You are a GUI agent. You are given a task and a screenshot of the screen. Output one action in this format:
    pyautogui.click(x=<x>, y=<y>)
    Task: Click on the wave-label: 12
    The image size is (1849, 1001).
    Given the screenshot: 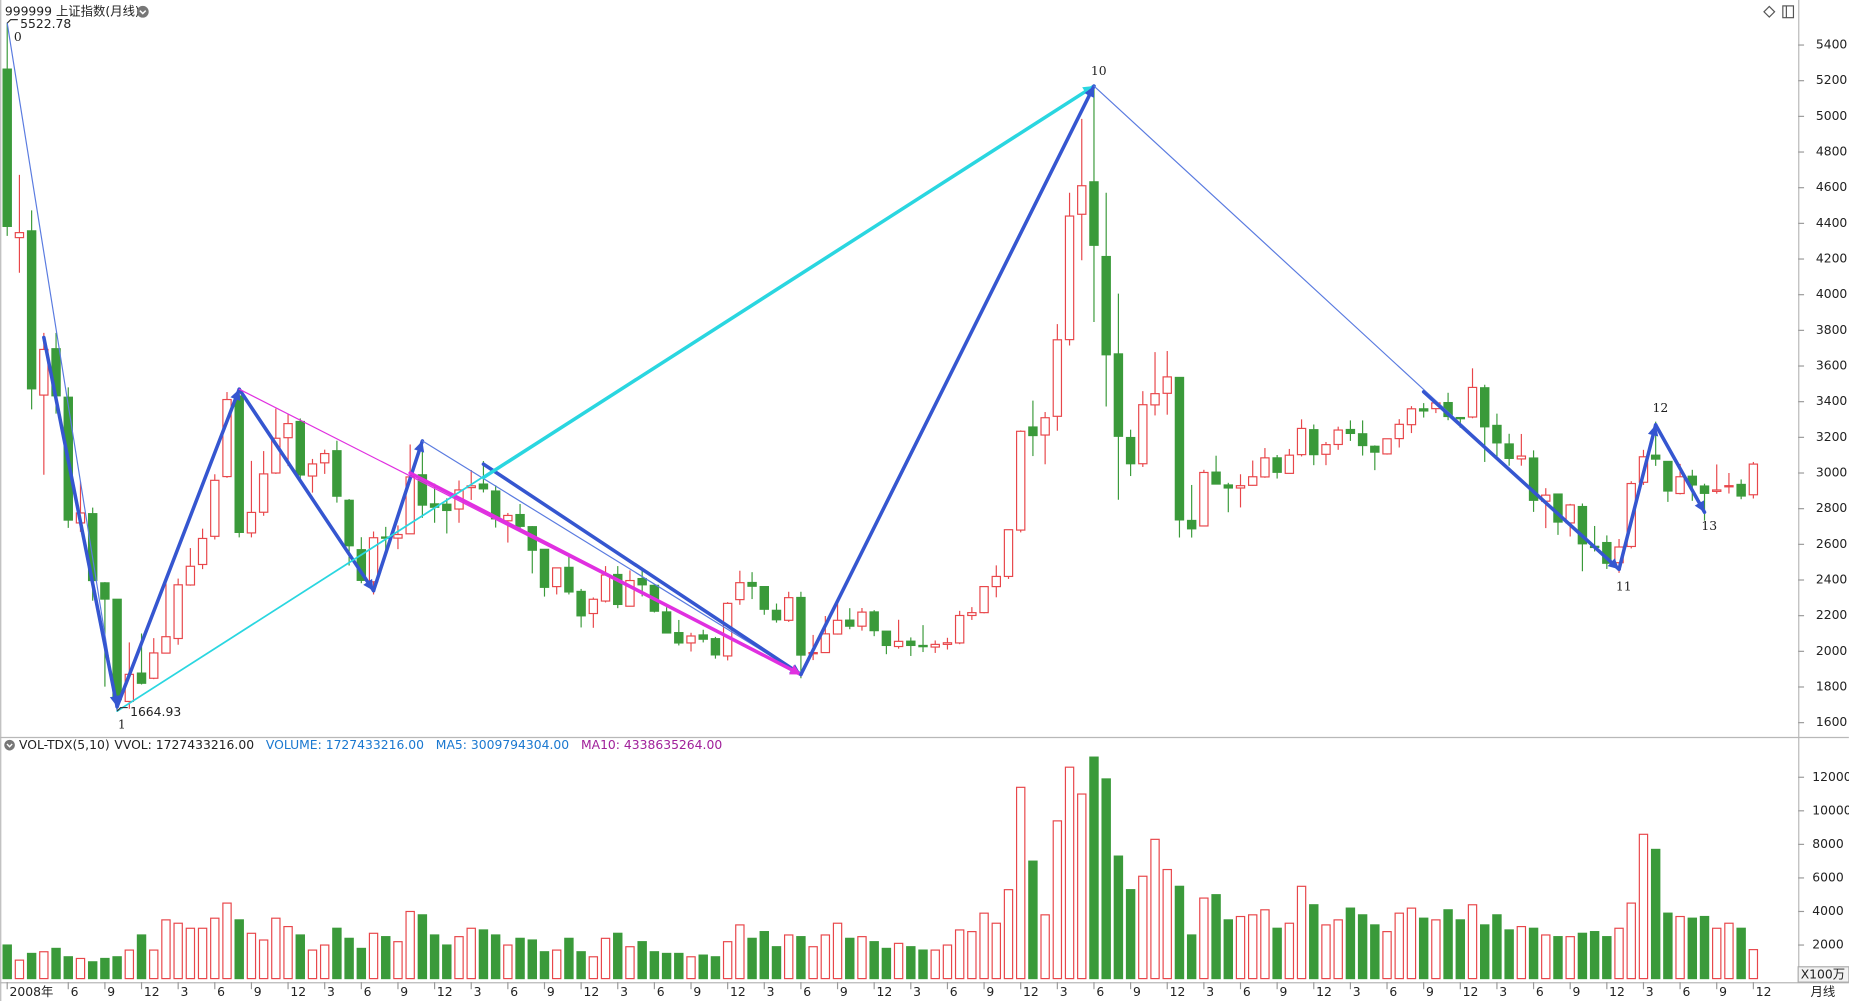 What is the action you would take?
    pyautogui.click(x=1661, y=408)
    